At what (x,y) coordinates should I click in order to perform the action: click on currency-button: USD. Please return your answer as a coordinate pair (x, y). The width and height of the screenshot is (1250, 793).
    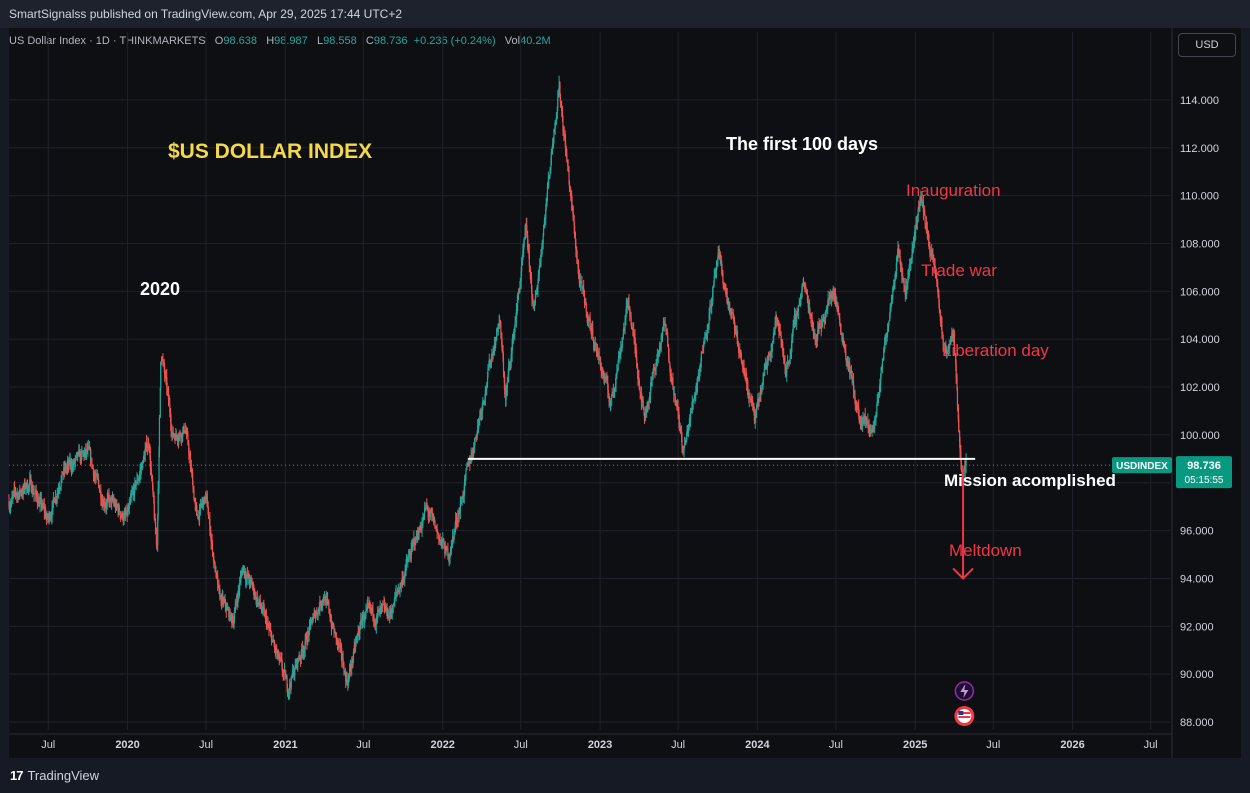
    Looking at the image, I should click on (1207, 45).